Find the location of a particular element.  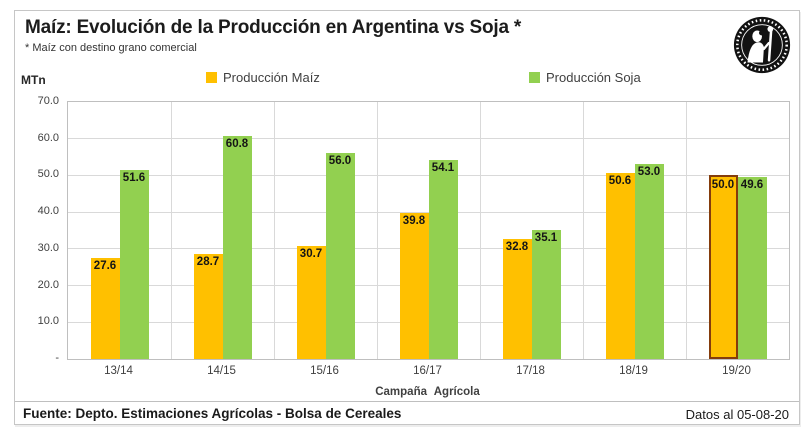

bar: 50.6 is located at coordinates (620, 266).